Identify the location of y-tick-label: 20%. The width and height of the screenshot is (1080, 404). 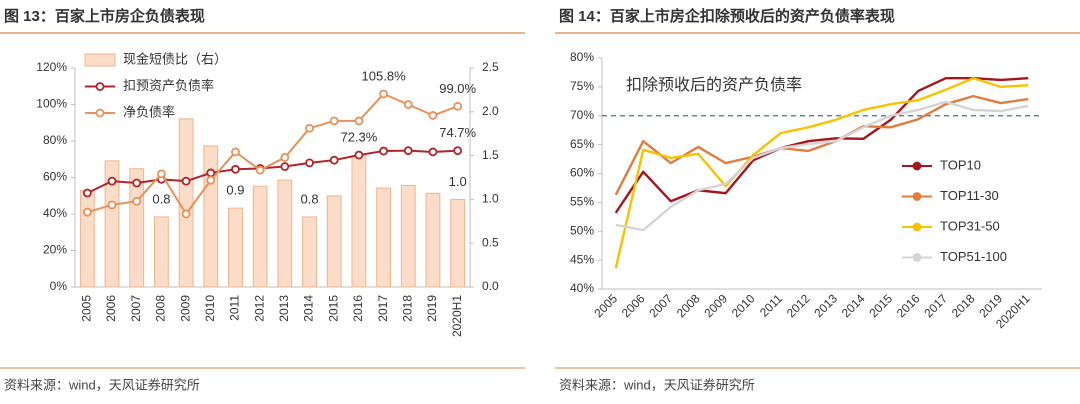
(55, 250).